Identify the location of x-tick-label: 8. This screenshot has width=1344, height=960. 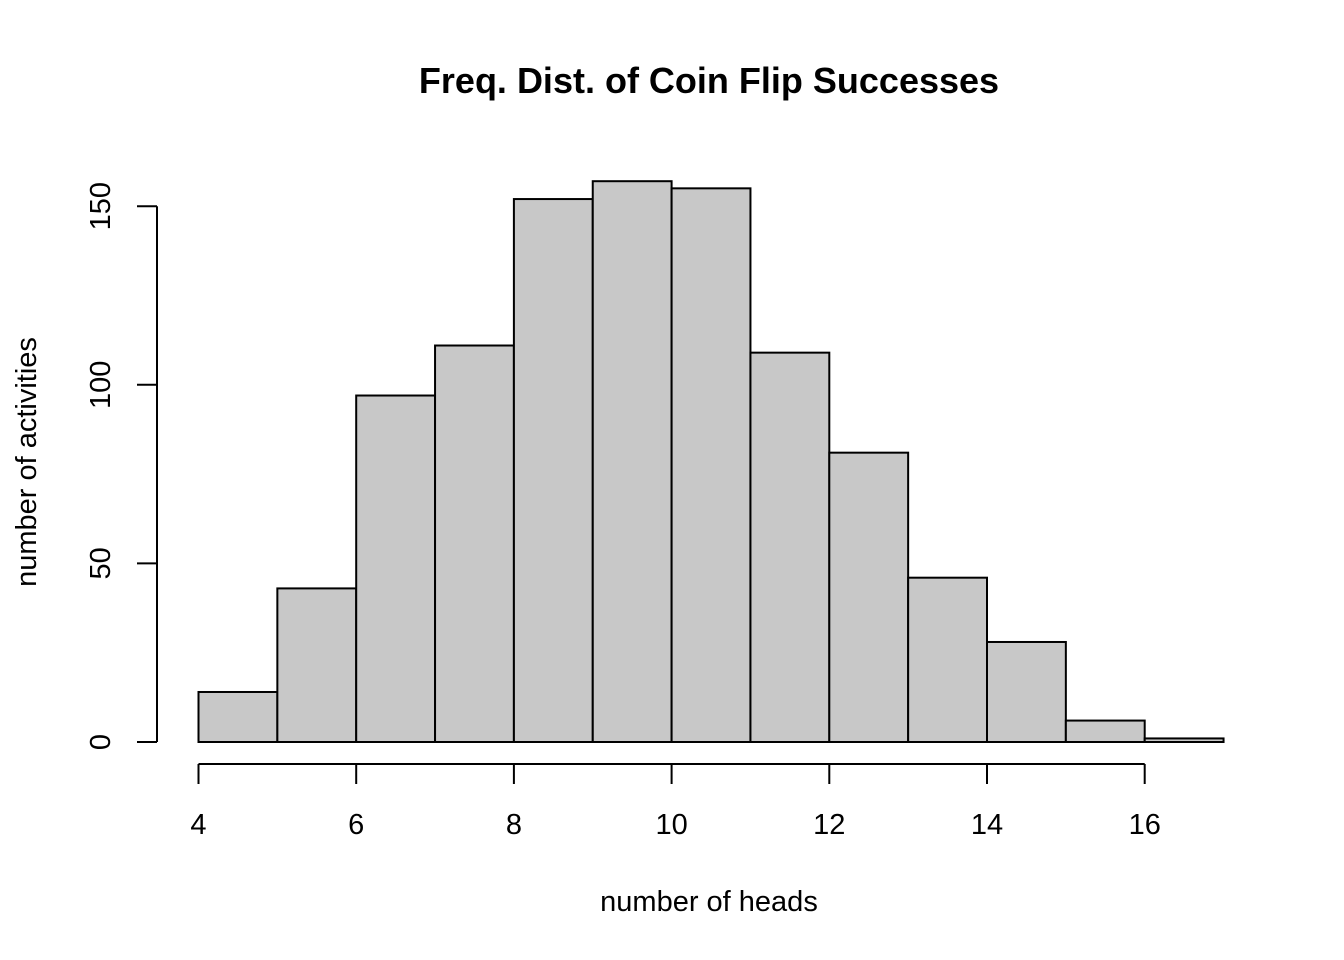
(514, 825).